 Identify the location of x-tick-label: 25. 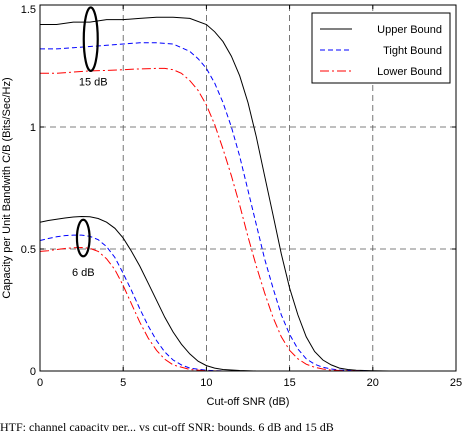
(456, 383).